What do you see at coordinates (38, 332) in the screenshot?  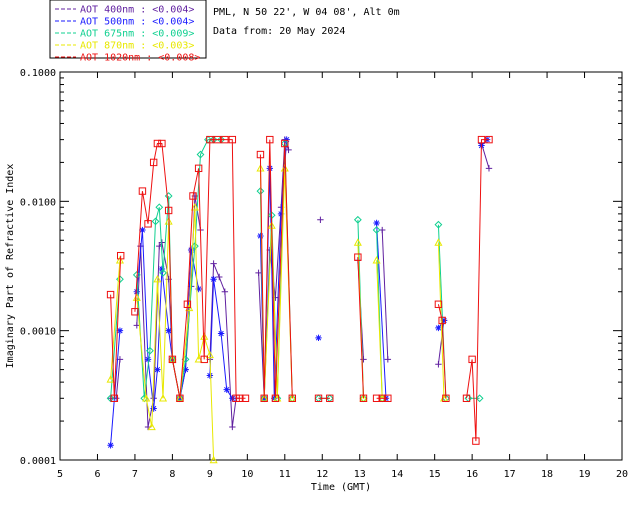 I see `y-tick-label: 0.0010` at bounding box center [38, 332].